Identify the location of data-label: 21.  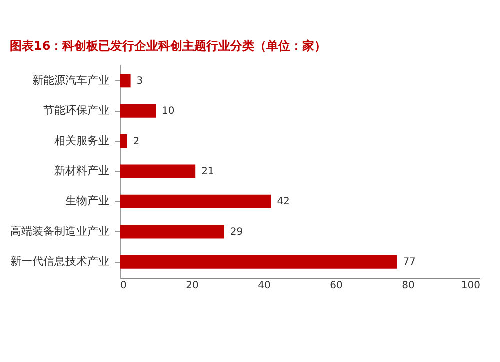
(208, 172).